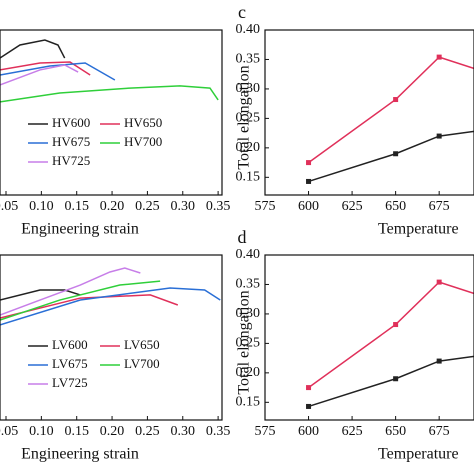 The width and height of the screenshot is (474, 474). Describe the element at coordinates (70, 382) in the screenshot. I see `legend-label: LV725` at that location.